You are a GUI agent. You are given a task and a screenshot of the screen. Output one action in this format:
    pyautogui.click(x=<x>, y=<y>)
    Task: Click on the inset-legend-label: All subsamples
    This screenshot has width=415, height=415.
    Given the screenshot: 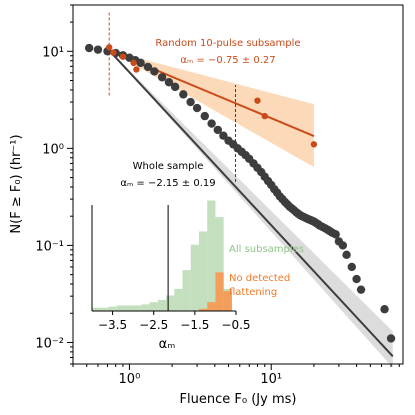 What is the action you would take?
    pyautogui.click(x=266, y=249)
    